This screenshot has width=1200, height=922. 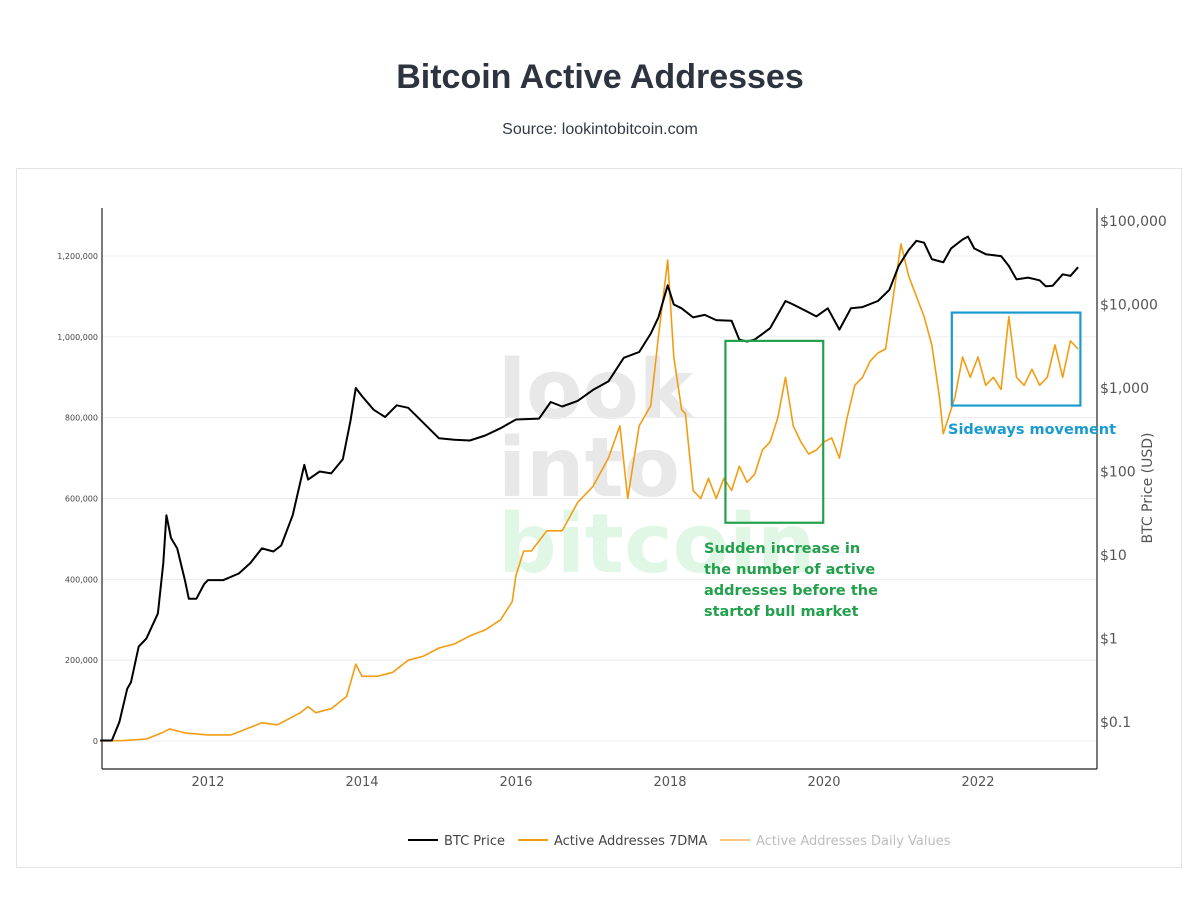 I want to click on legend-label: Active Addresses 7DMA, so click(x=631, y=841).